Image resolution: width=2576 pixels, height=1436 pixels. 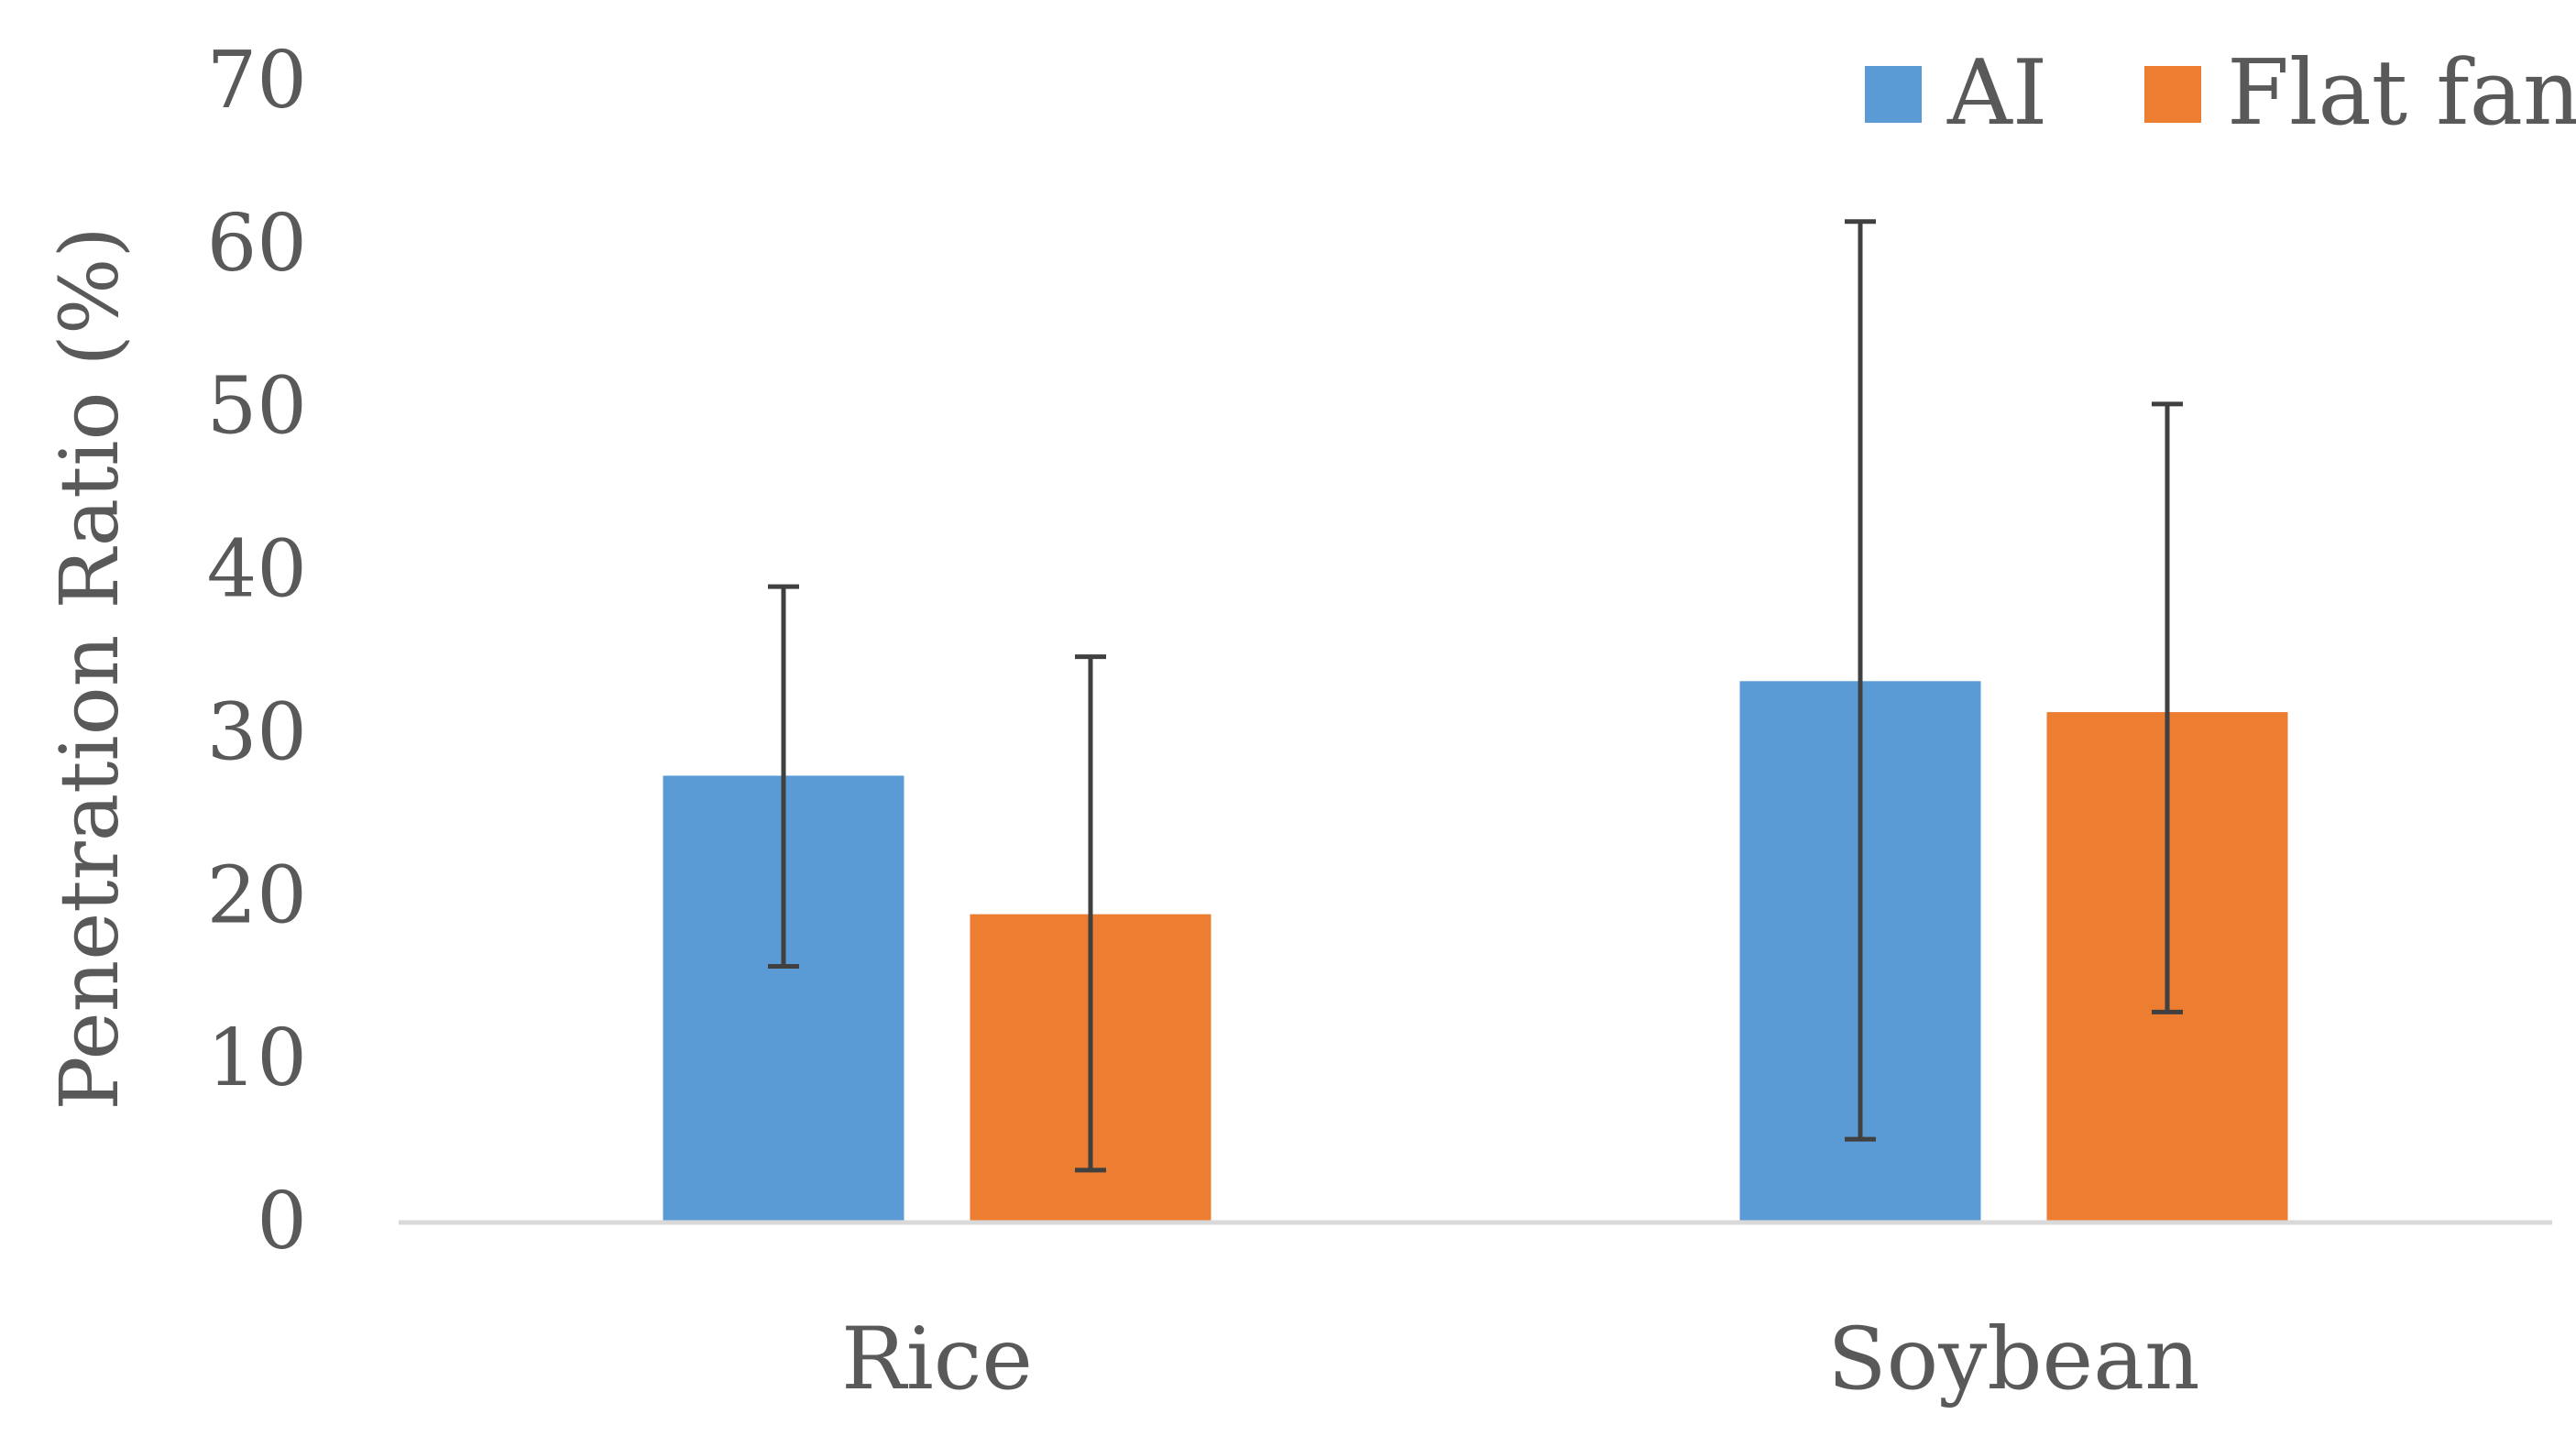 I want to click on legend-item-flat-fan: Flat fan, so click(x=2360, y=93).